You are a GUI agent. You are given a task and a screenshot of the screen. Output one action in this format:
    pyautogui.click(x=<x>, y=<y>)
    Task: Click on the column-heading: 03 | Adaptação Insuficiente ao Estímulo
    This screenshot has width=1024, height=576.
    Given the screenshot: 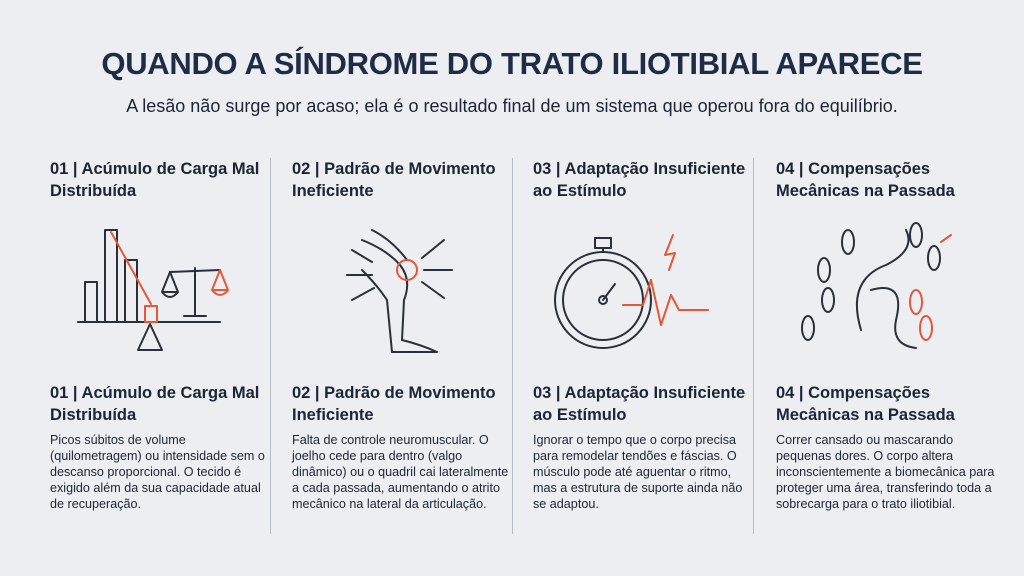 What is the action you would take?
    pyautogui.click(x=639, y=180)
    